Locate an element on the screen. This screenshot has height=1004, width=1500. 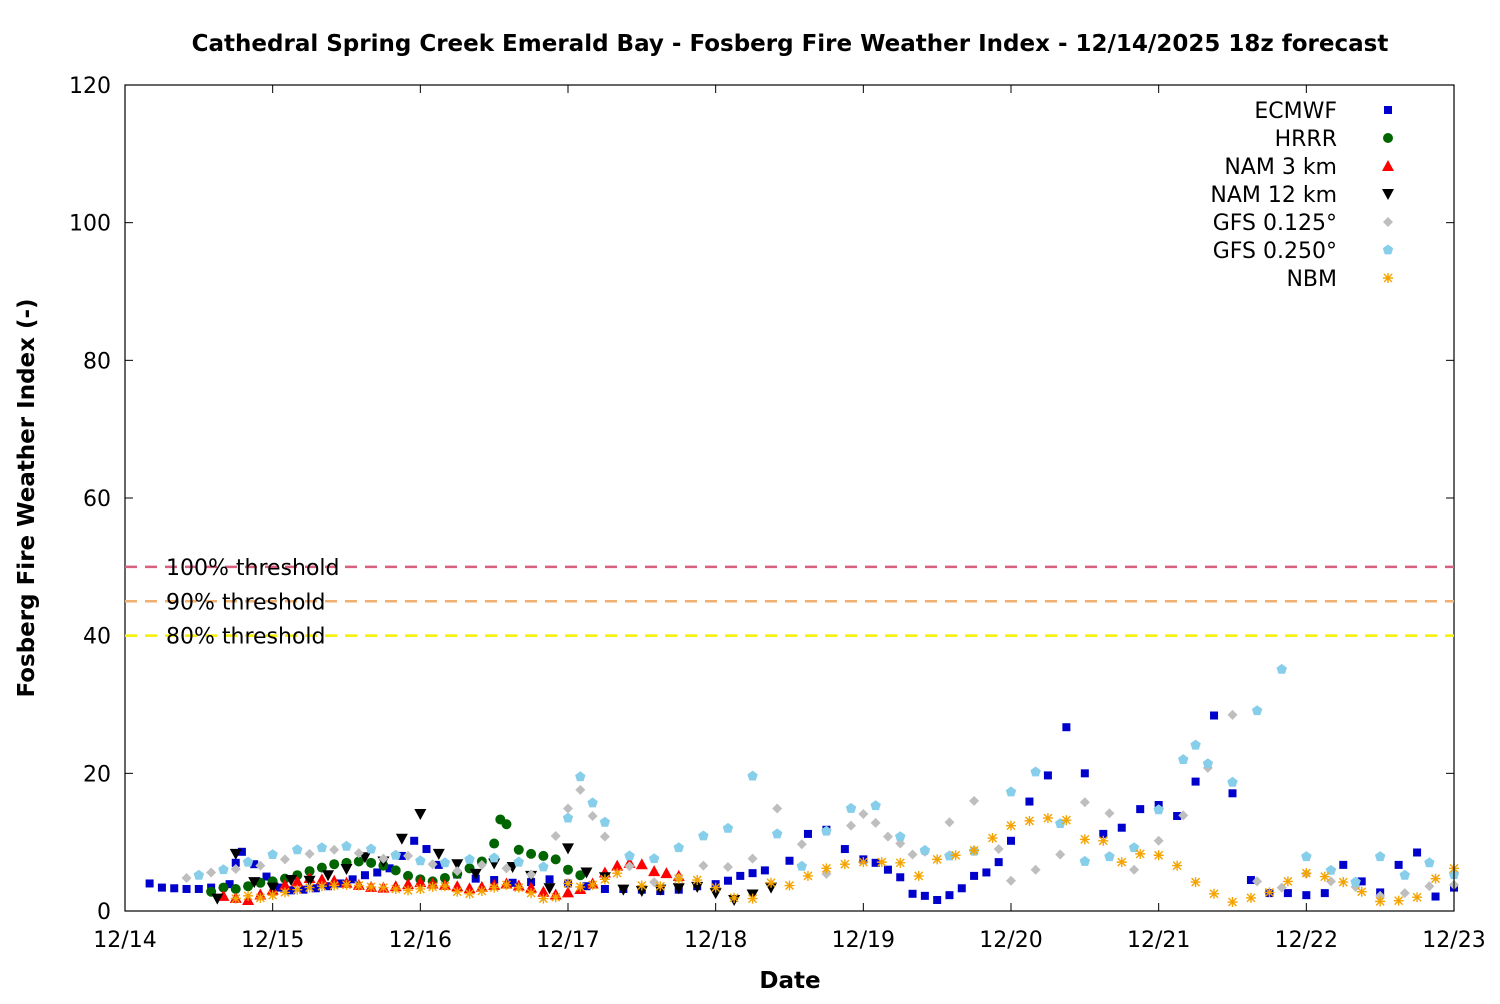
y-tick-label: 0 is located at coordinates (104, 912).